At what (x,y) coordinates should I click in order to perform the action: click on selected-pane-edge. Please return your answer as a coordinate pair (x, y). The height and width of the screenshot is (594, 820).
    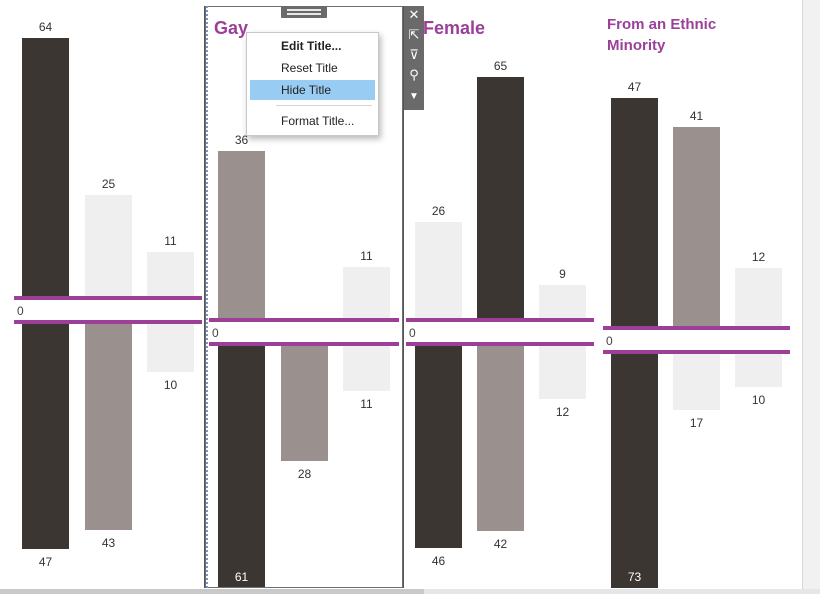
    Looking at the image, I should click on (207, 297).